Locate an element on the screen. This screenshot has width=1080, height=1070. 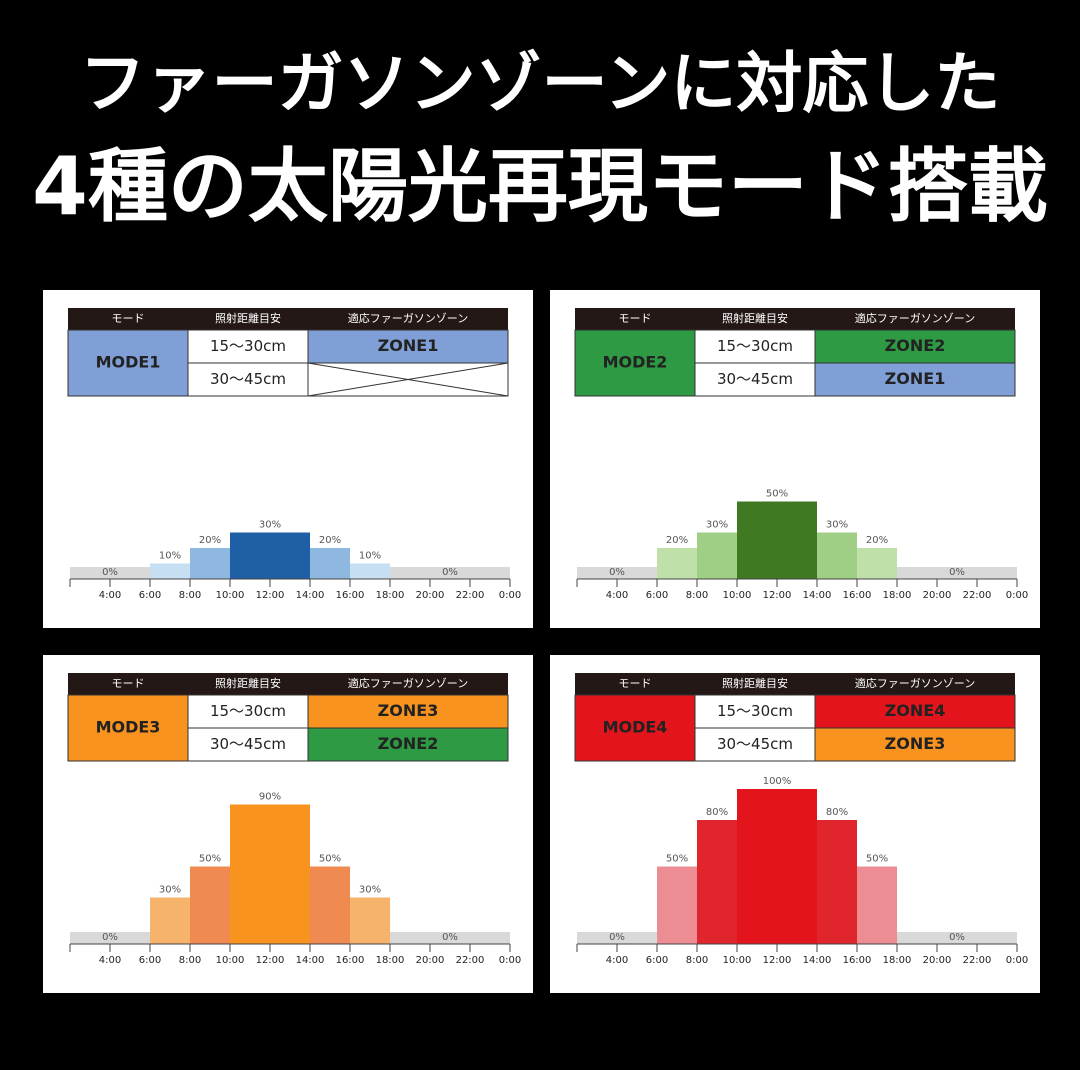
mode-label: MODE1 is located at coordinates (128, 362).